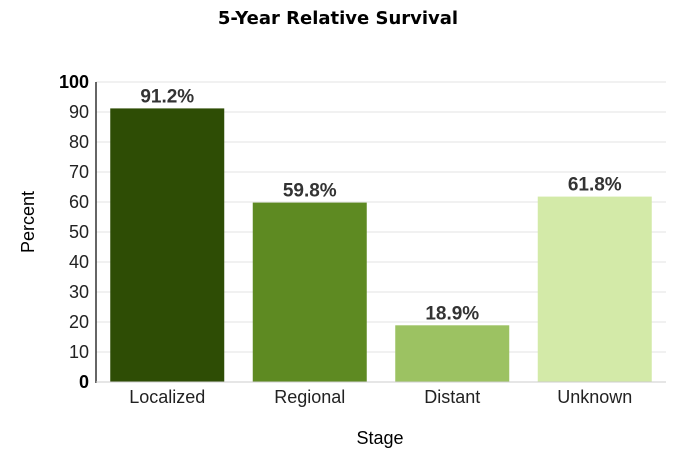 This screenshot has width=690, height=458. Describe the element at coordinates (594, 289) in the screenshot. I see `bar-unknown` at that location.